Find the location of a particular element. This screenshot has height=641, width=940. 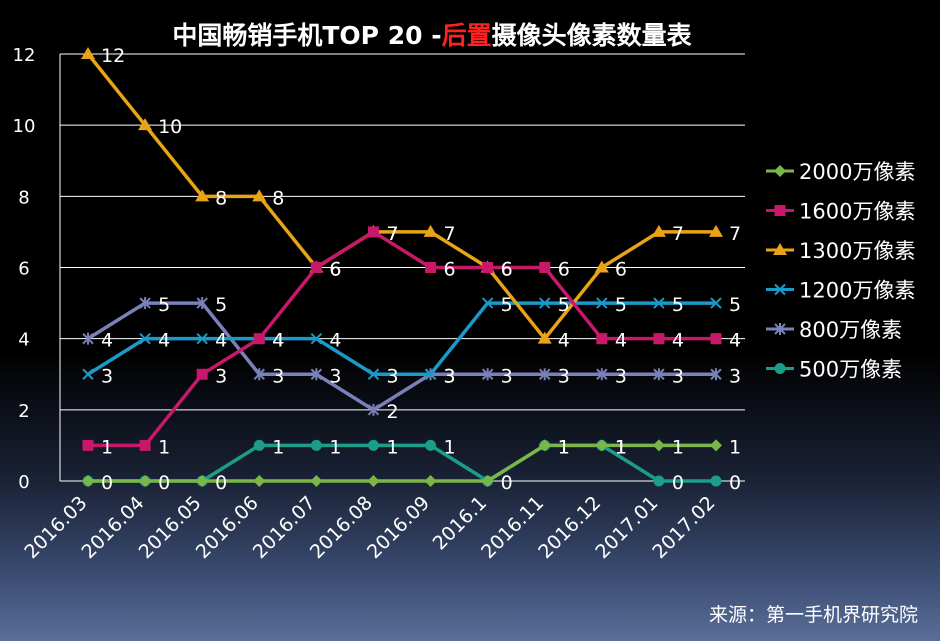

legend-label: 2000万像素 is located at coordinates (857, 172).